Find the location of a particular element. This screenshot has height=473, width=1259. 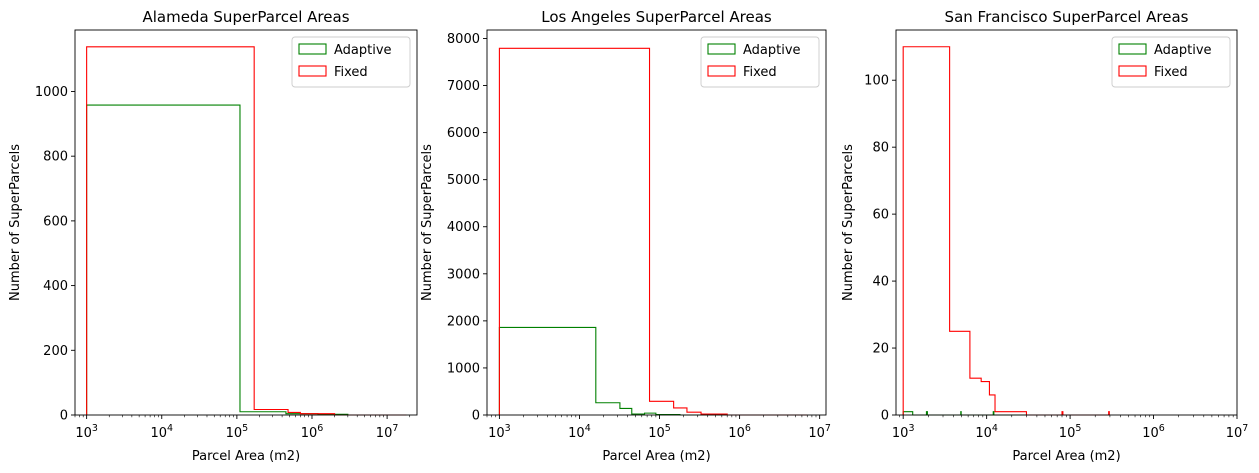

y-tick-label: 40 is located at coordinates (880, 282).